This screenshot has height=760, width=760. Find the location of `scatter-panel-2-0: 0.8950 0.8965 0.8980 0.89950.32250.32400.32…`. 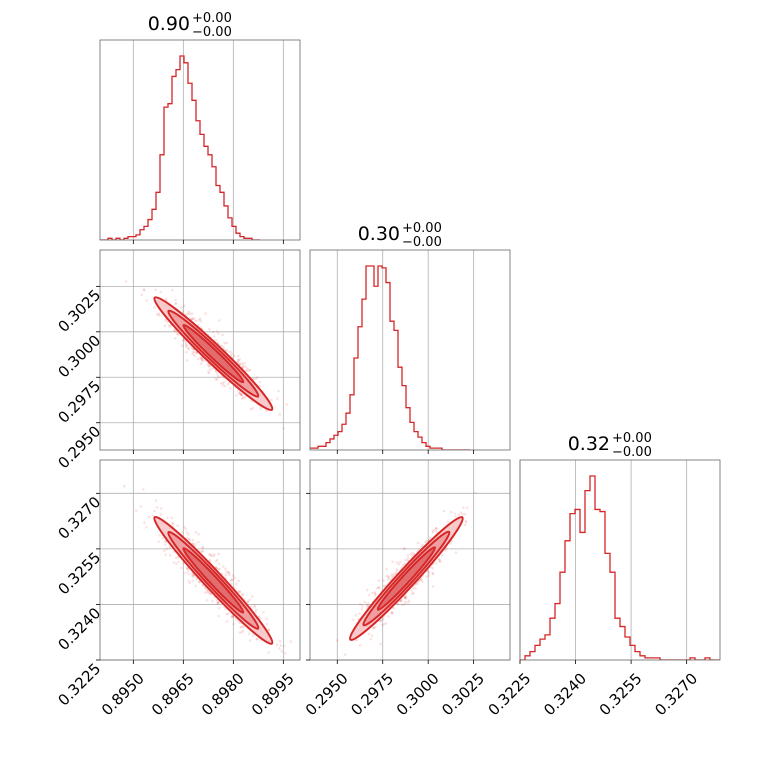

scatter-panel-2-0: 0.8950 0.8965 0.8980 0.89950.32250.32400.32… is located at coordinates (178, 589).